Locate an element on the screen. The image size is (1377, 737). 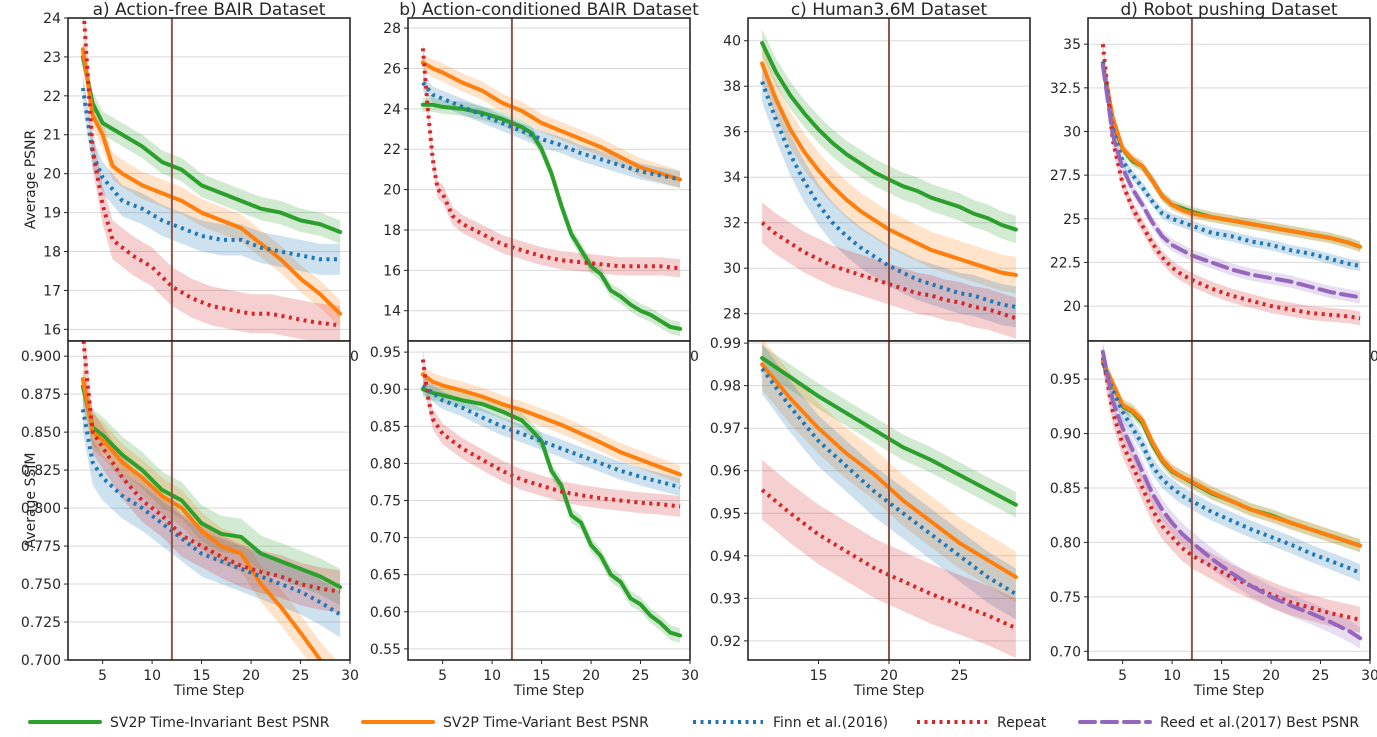
y-tick-label: 23 is located at coordinates (52, 58).